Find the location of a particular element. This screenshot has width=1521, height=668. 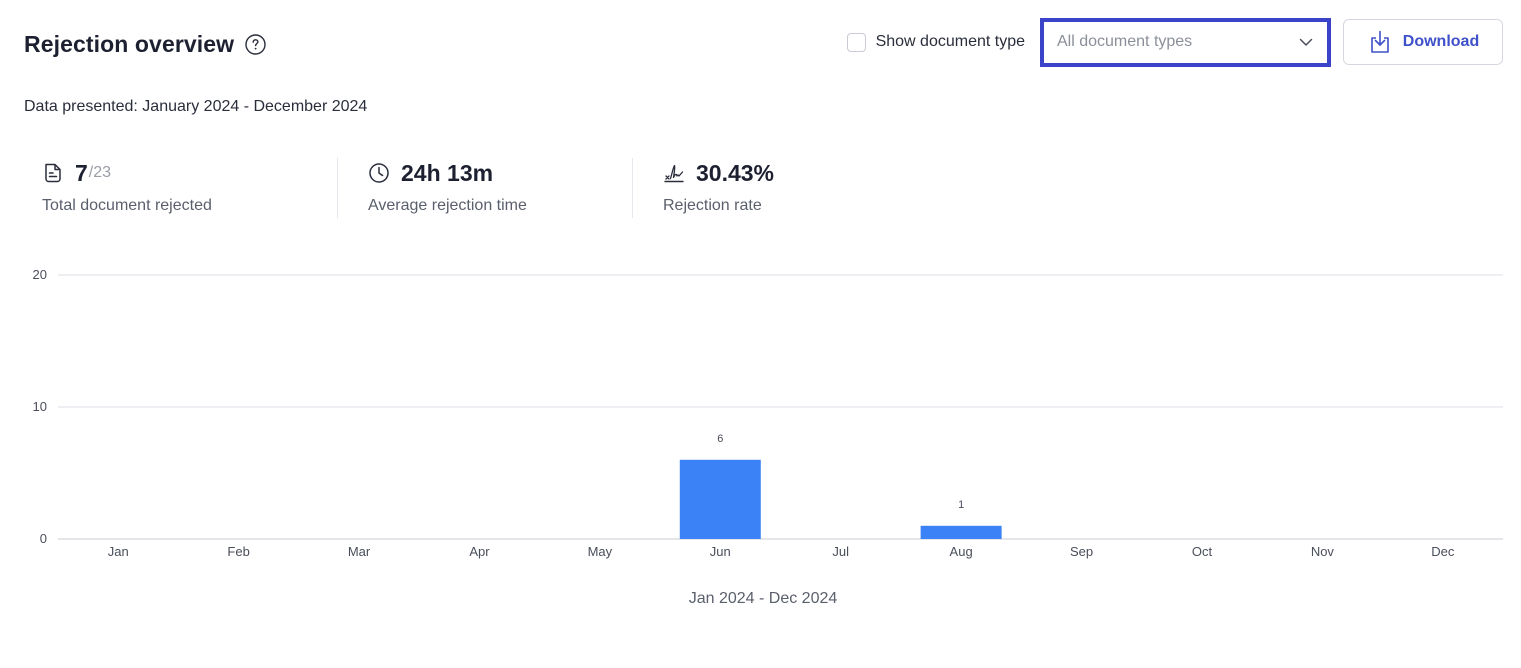

x-tick-label-dec: Dec is located at coordinates (1443, 551).